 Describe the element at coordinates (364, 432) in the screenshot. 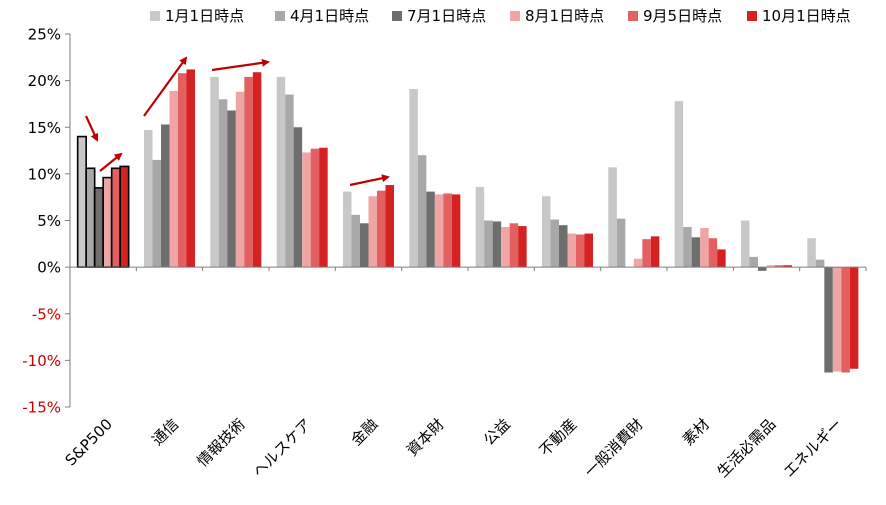

I see `x-tick-label: 金融` at that location.